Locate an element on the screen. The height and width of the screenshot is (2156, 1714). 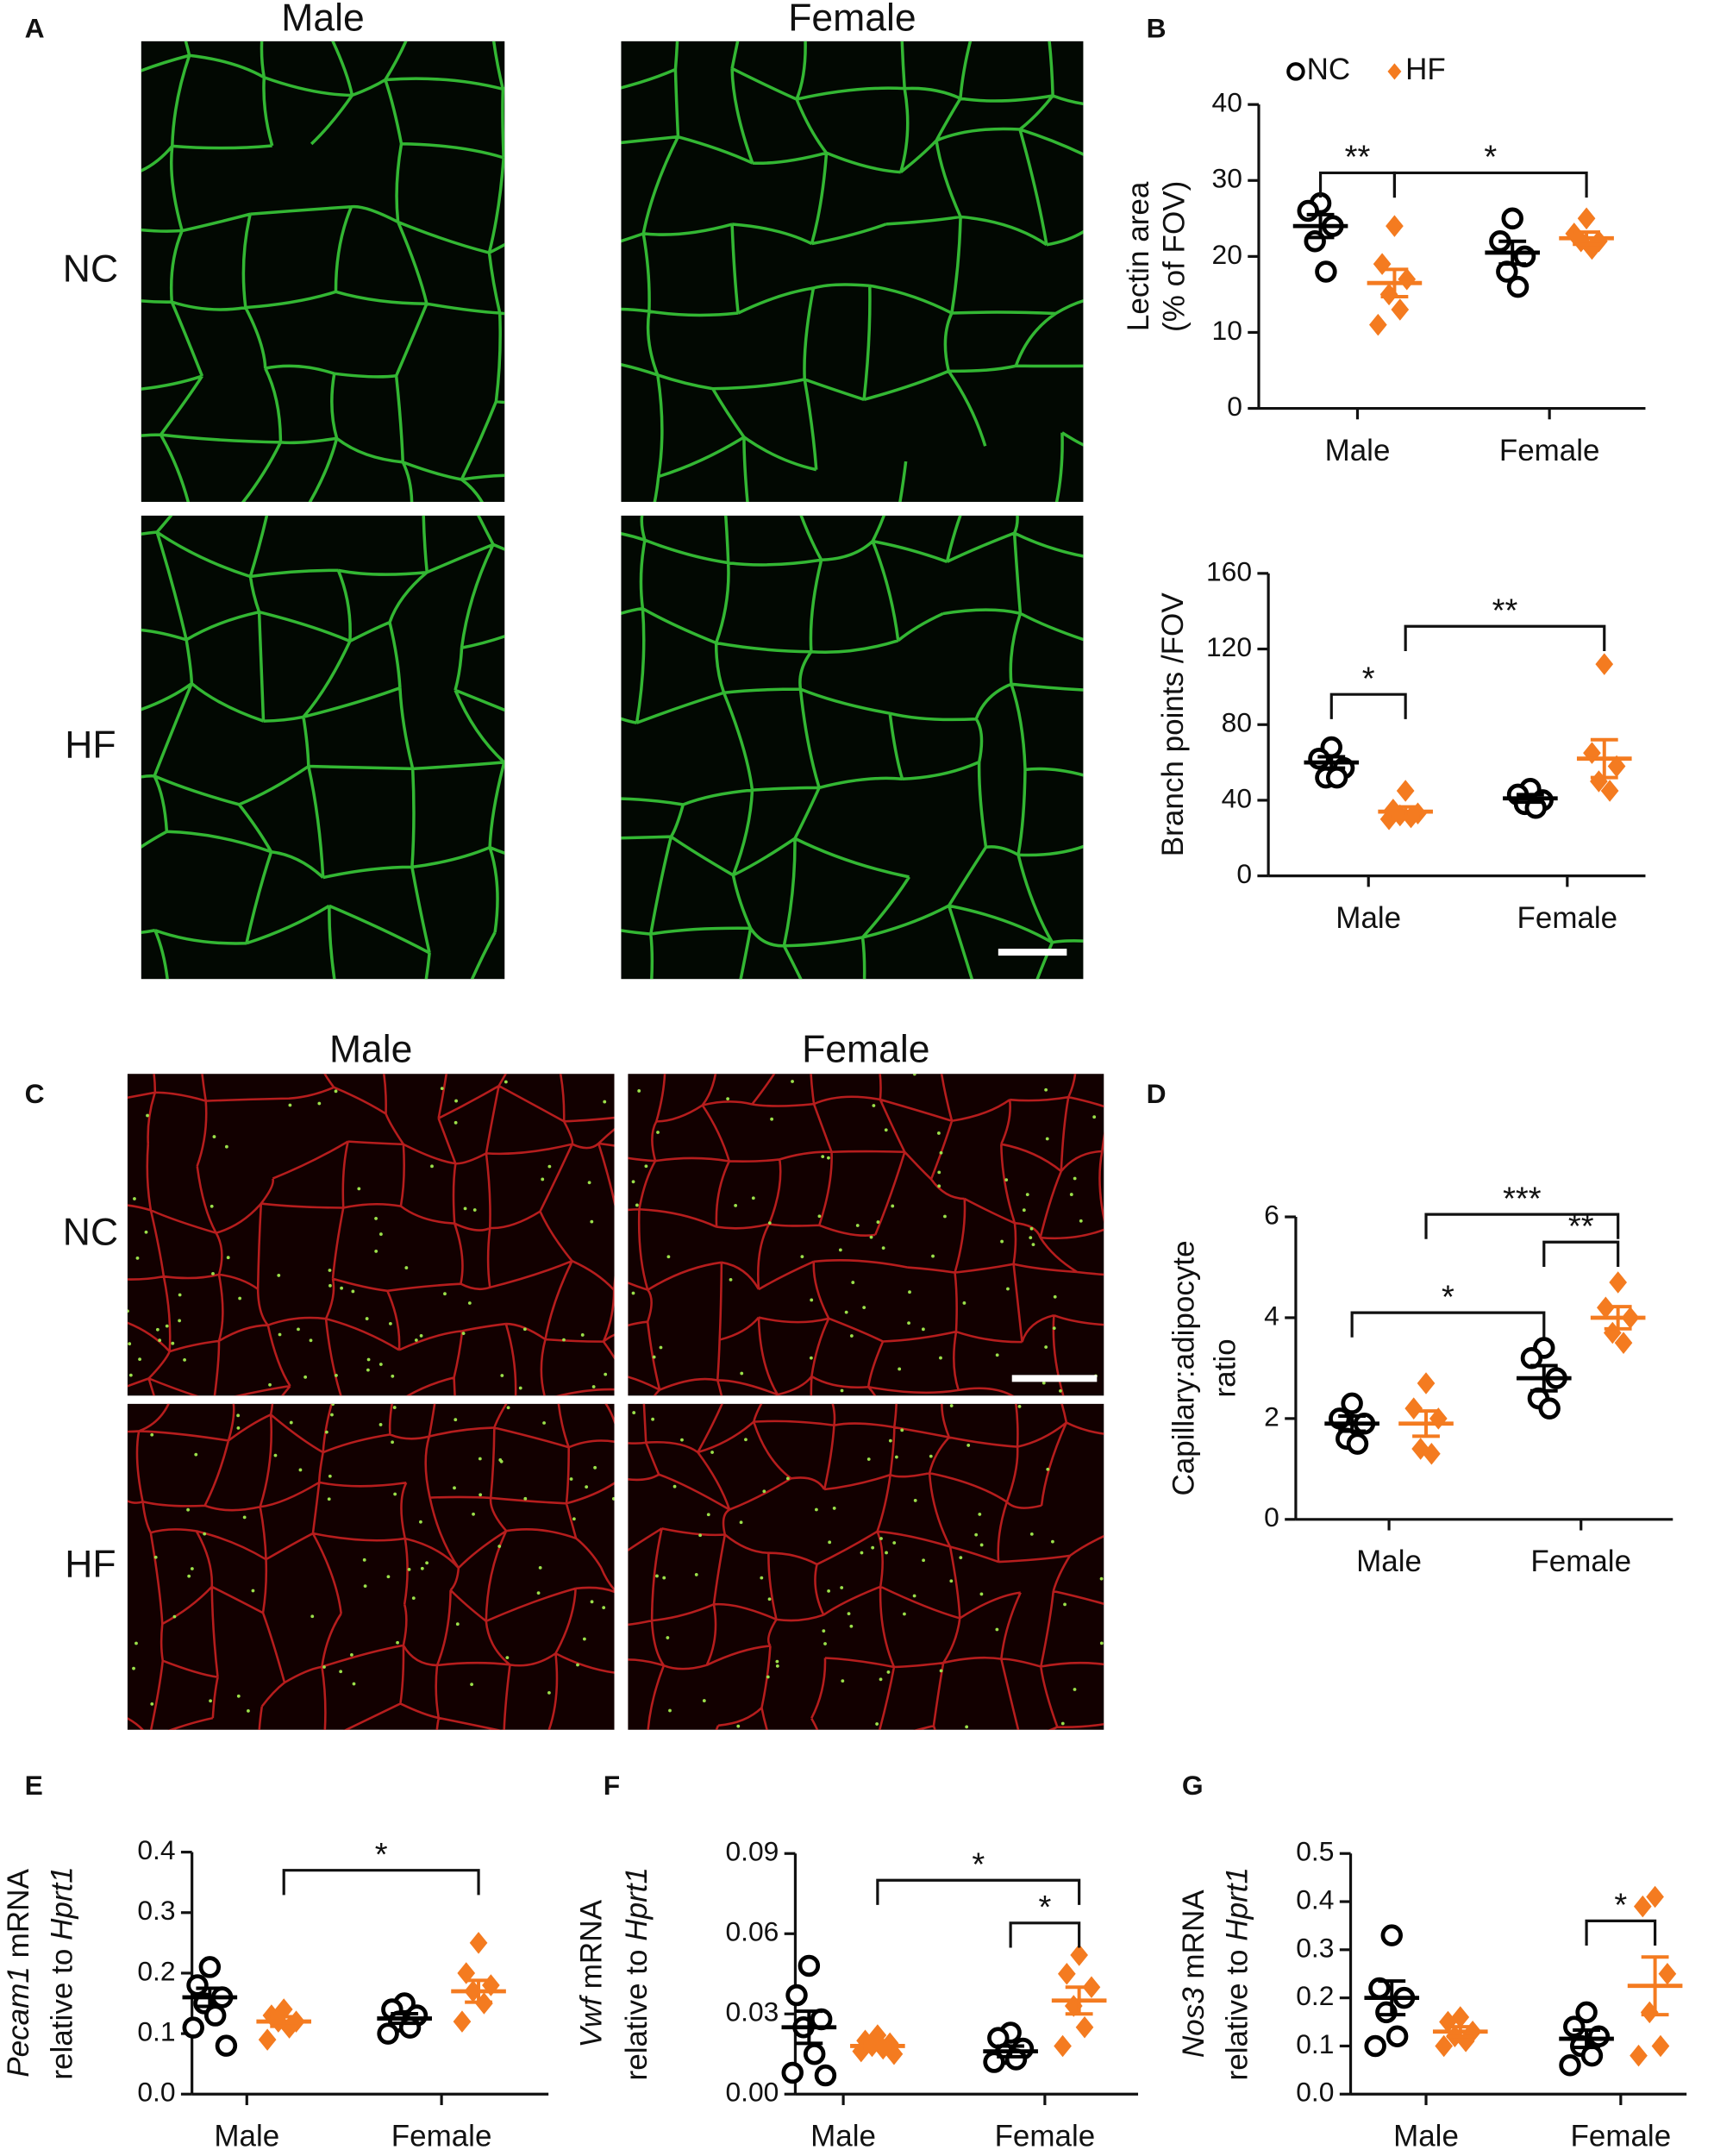
micrograph-vessels is located at coordinates (323, 747).